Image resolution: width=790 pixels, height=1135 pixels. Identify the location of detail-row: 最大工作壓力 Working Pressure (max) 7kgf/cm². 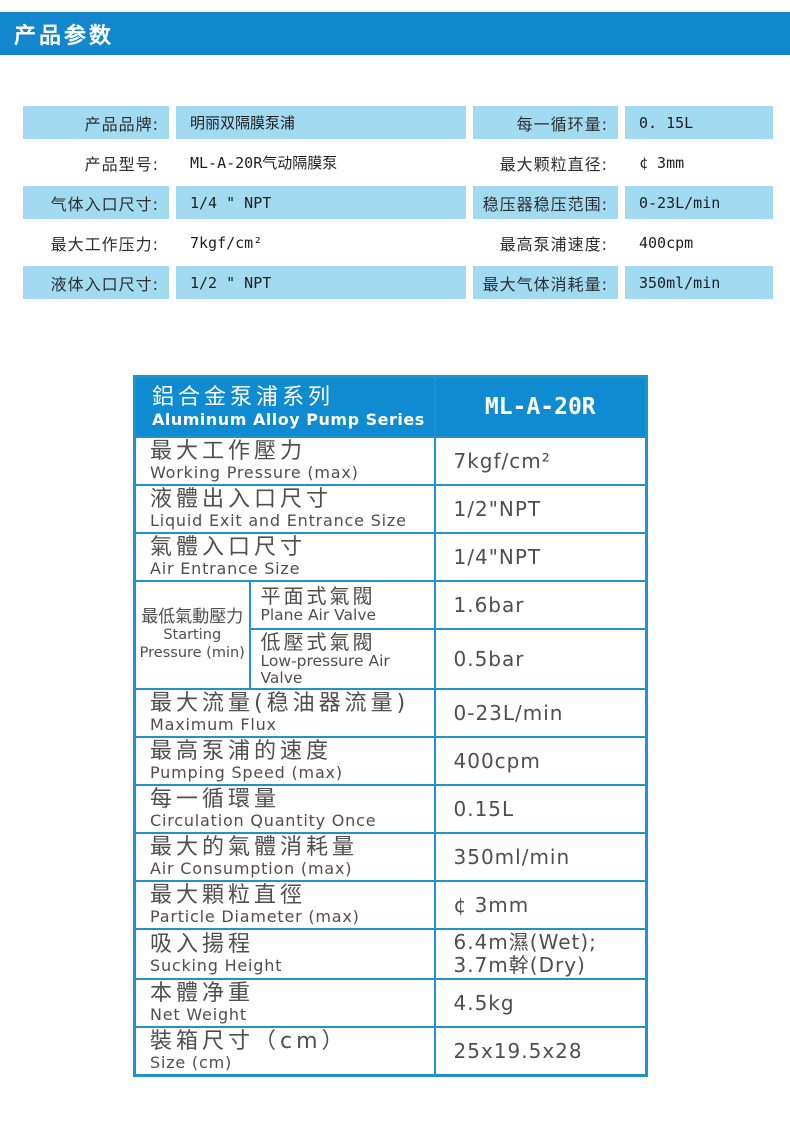
(390, 461).